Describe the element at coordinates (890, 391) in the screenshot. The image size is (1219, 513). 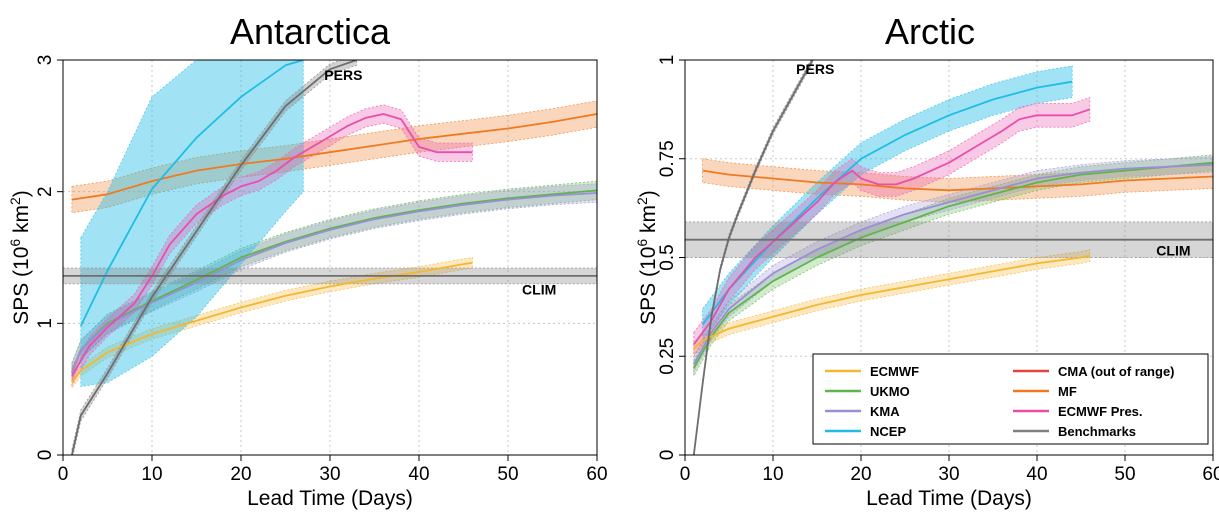
I see `legend-label-ukmo: UKMO` at that location.